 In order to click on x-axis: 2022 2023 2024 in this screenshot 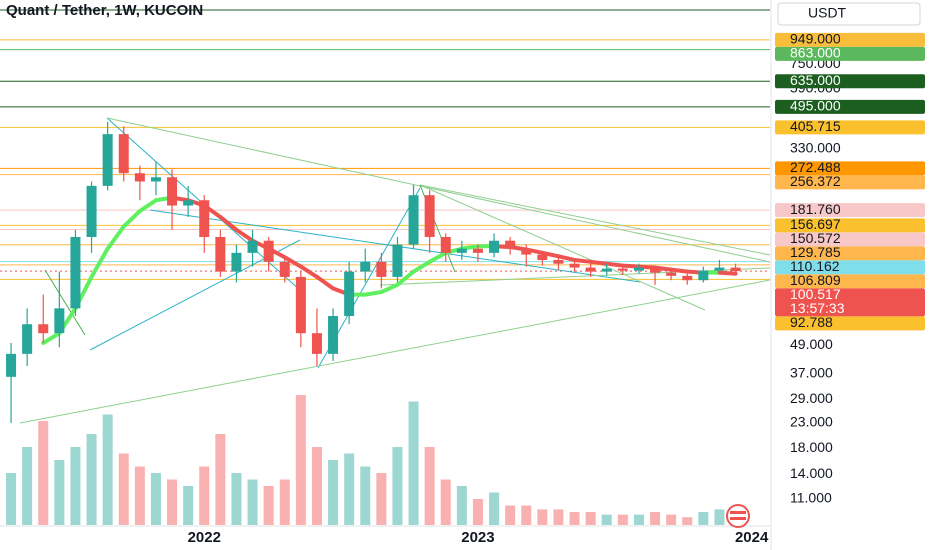, I will do `click(478, 537)`.